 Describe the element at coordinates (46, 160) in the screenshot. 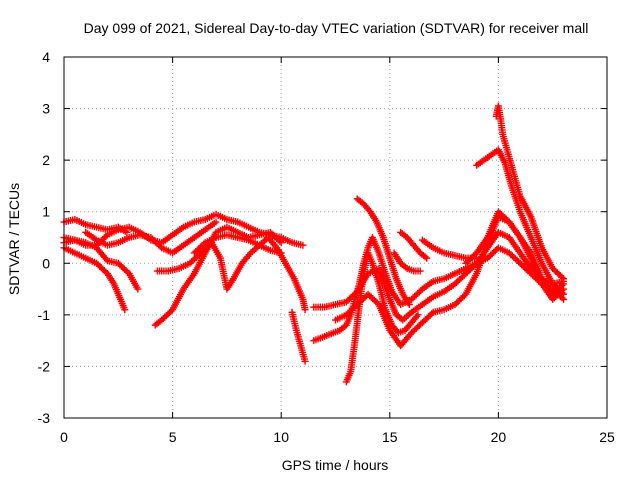

I see `y-tick-label: 2` at that location.